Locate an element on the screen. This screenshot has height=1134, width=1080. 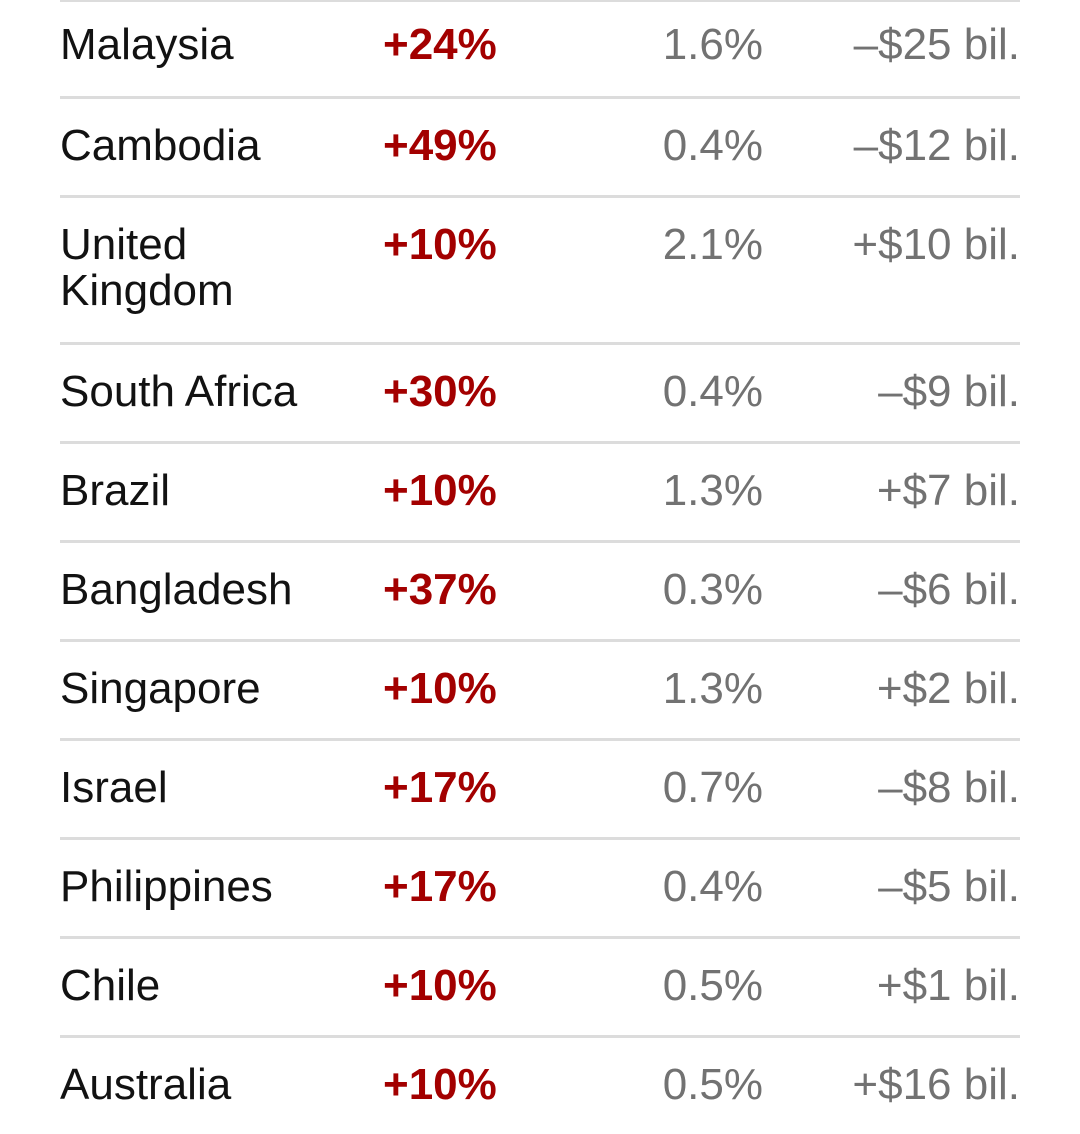
tariff-rate: +49% is located at coordinates (440, 145).